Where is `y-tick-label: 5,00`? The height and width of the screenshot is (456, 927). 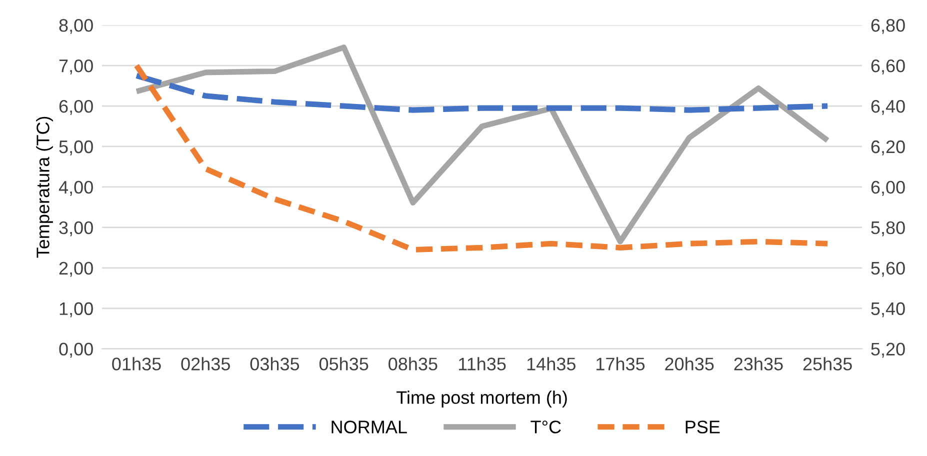 y-tick-label: 5,00 is located at coordinates (76, 148).